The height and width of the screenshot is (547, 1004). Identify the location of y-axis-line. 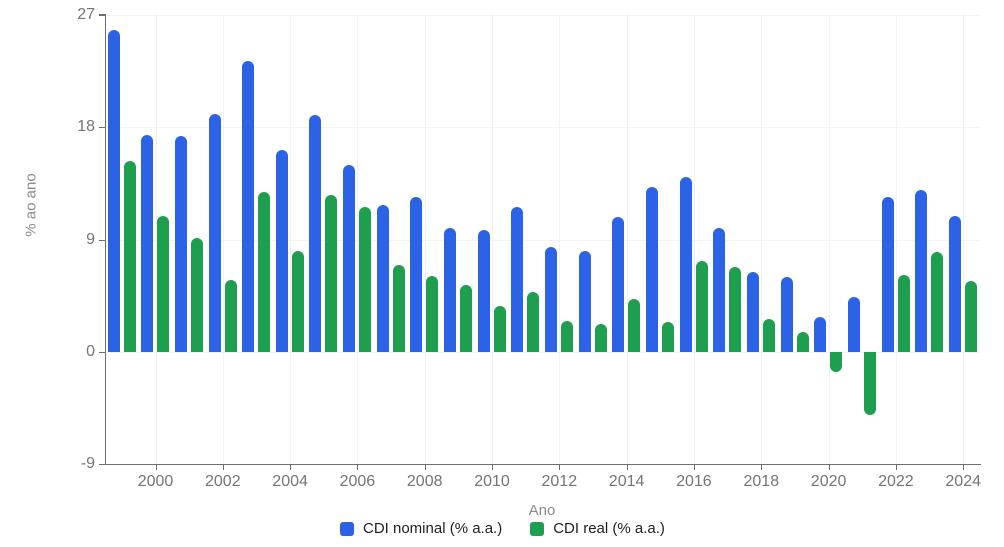
(105, 239).